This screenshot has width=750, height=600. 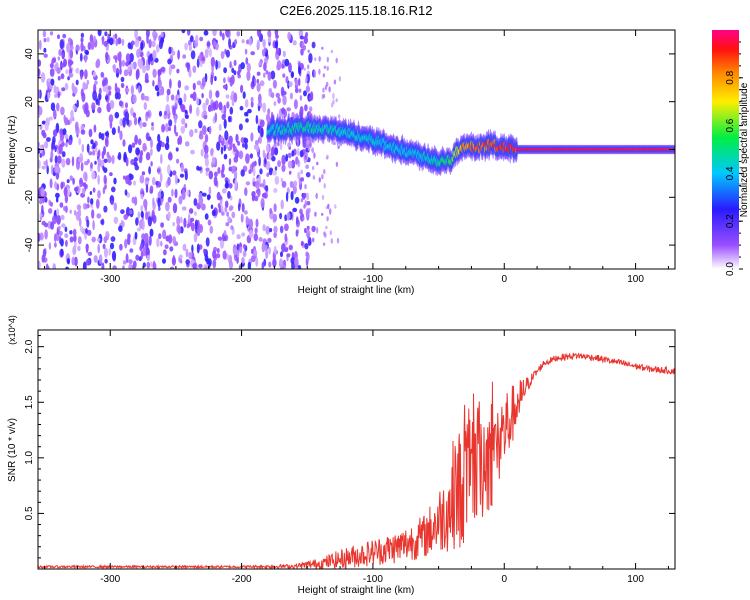 What do you see at coordinates (734, 158) in the screenshot?
I see `colorbar-axis: 0.0 0.2 0.4 0.6 0.8` at bounding box center [734, 158].